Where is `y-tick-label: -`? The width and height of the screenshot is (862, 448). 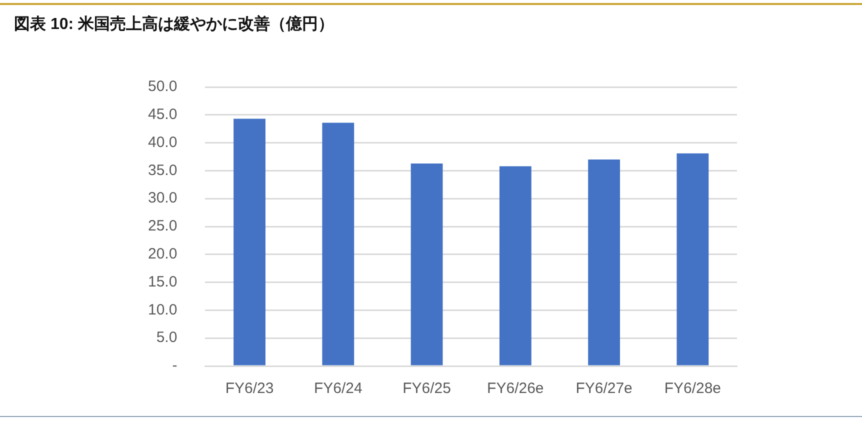
y-tick-label: - is located at coordinates (175, 365).